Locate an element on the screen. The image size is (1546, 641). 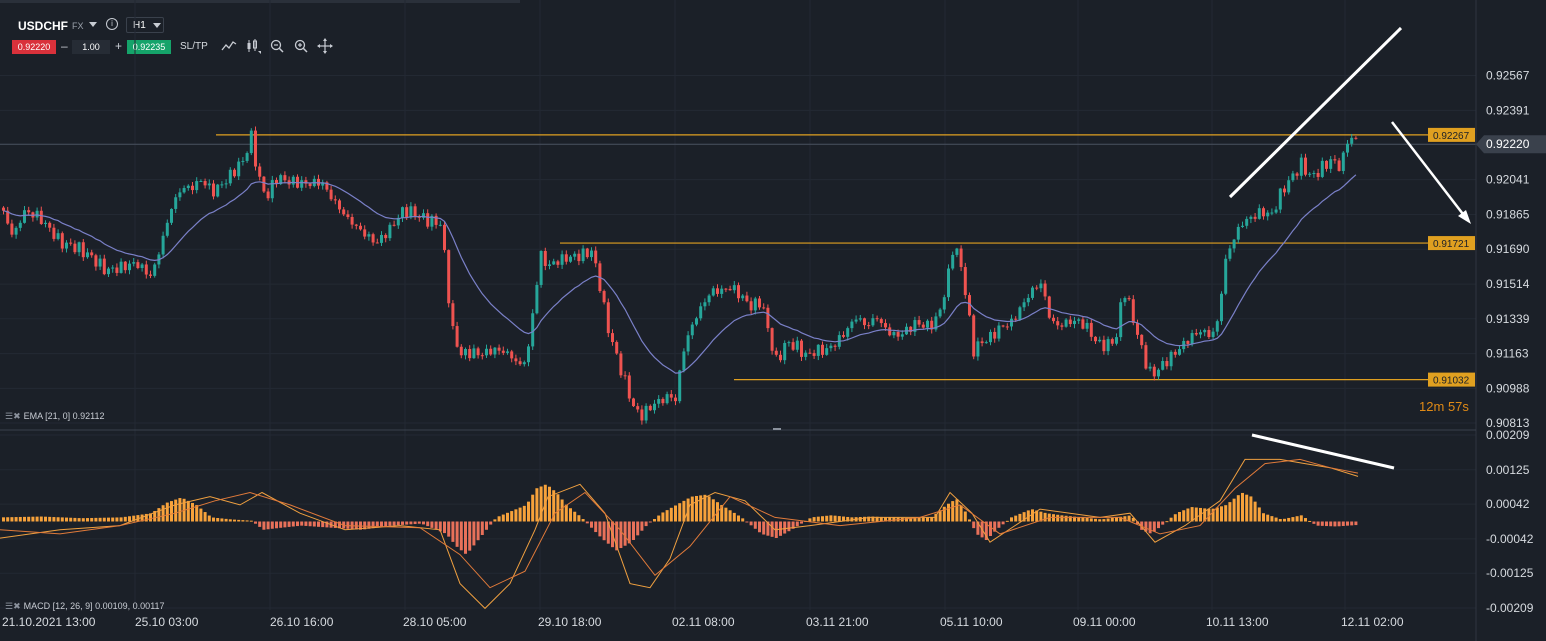
trend-line-up is located at coordinates (1315, 112).